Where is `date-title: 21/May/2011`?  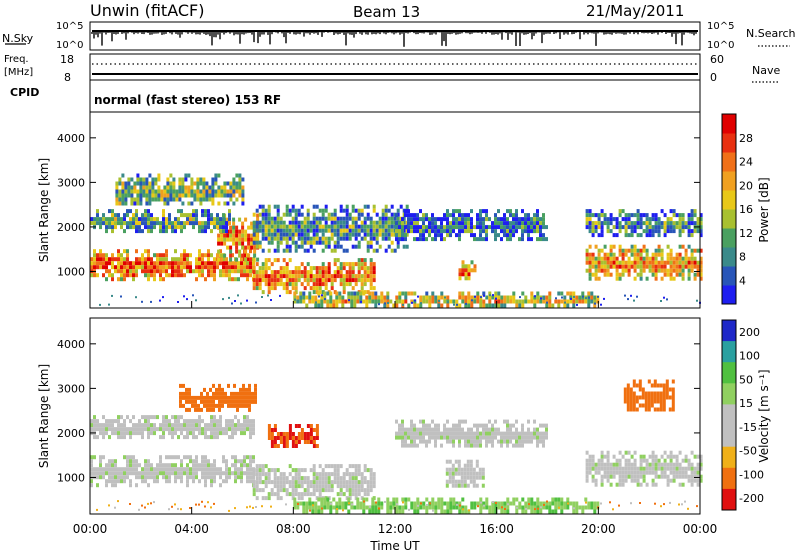
date-title: 21/May/2011 is located at coordinates (635, 11).